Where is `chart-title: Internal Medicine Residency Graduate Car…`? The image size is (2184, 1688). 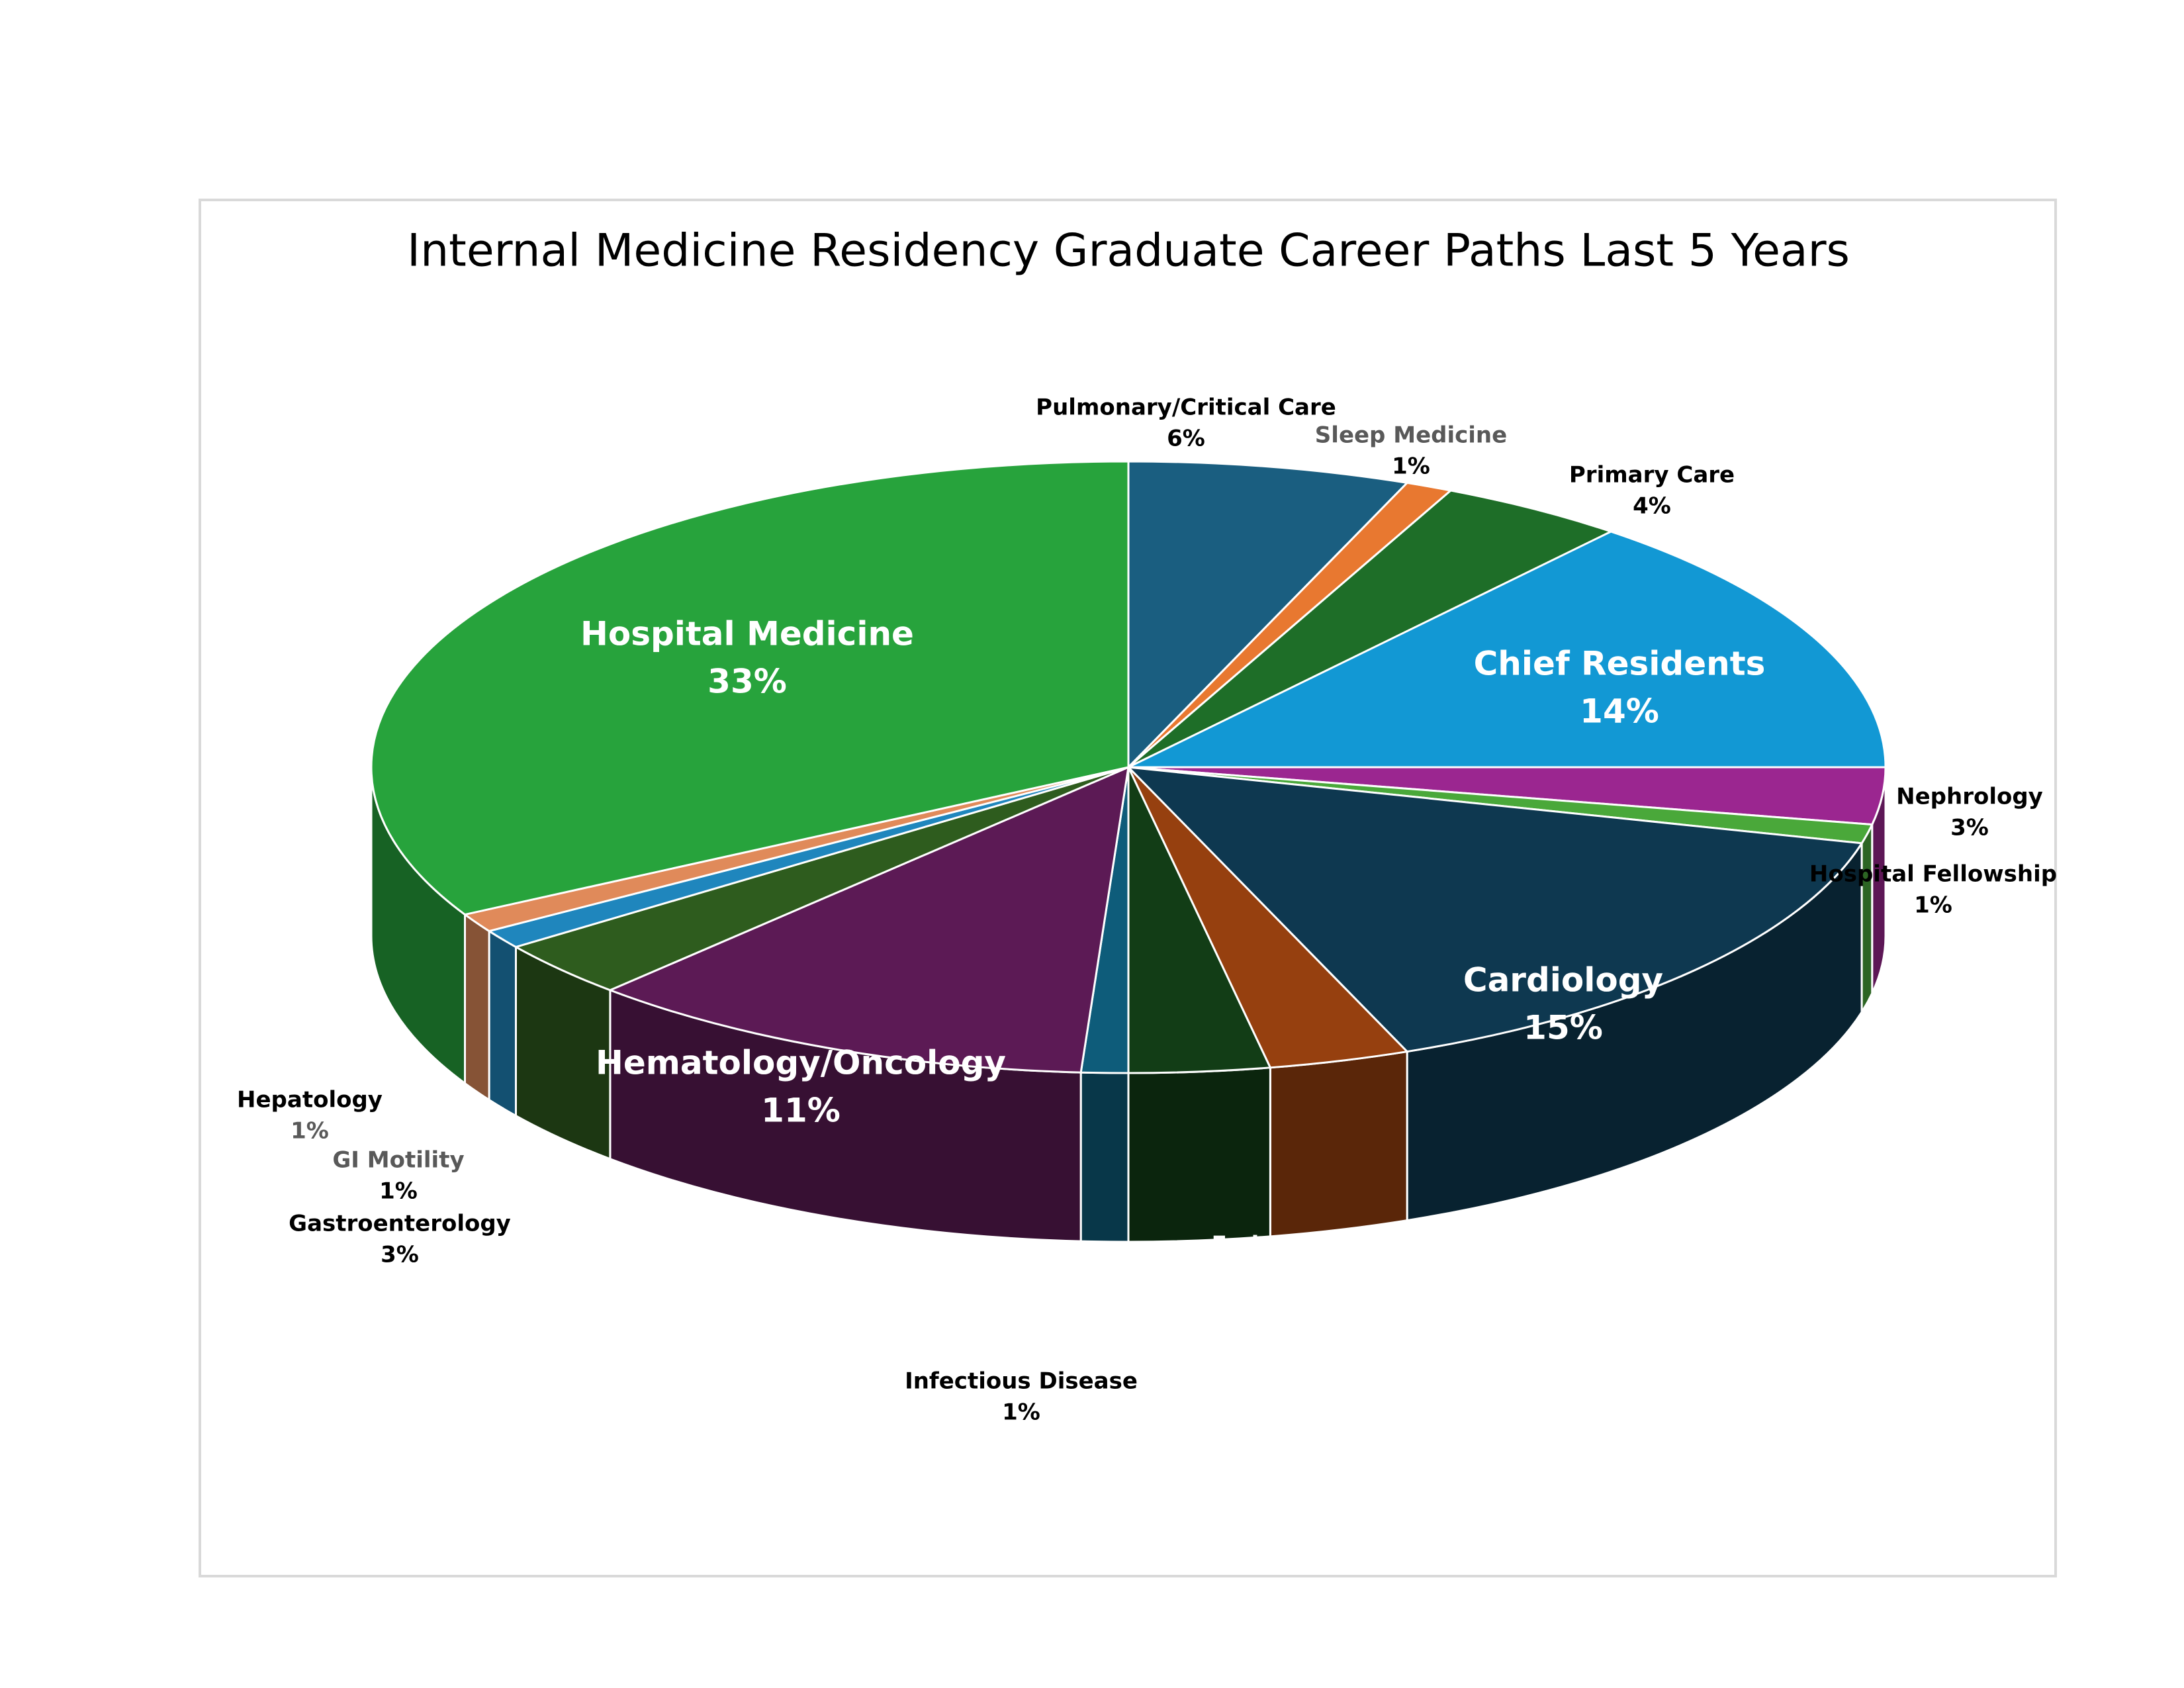 chart-title: Internal Medicine Residency Graduate Car… is located at coordinates (1128, 251).